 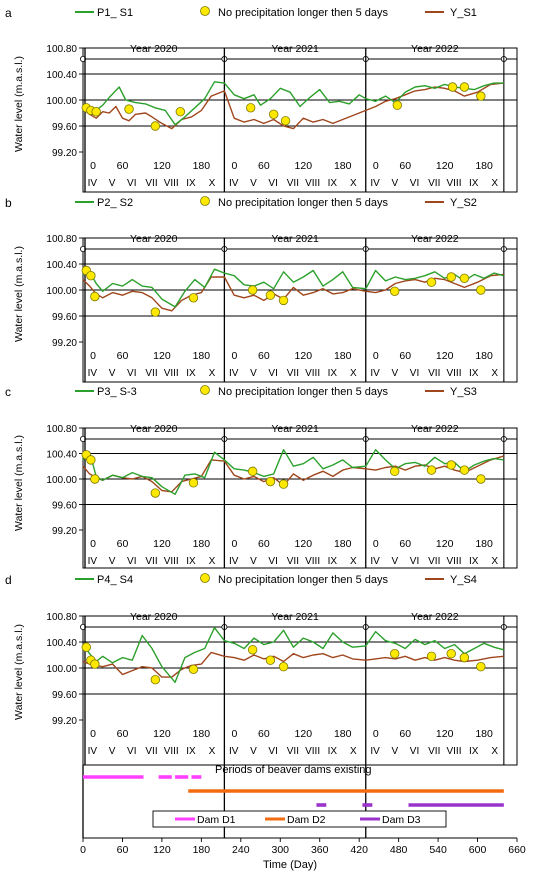 What do you see at coordinates (117, 392) in the screenshot?
I see `legend-label-p: P3_ S-3` at bounding box center [117, 392].